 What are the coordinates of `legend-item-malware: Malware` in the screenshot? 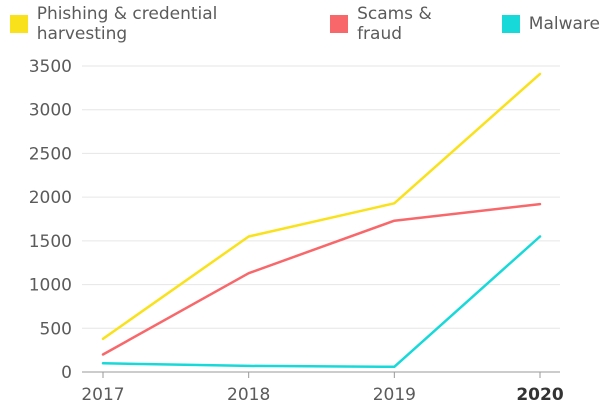 It's located at (550, 24).